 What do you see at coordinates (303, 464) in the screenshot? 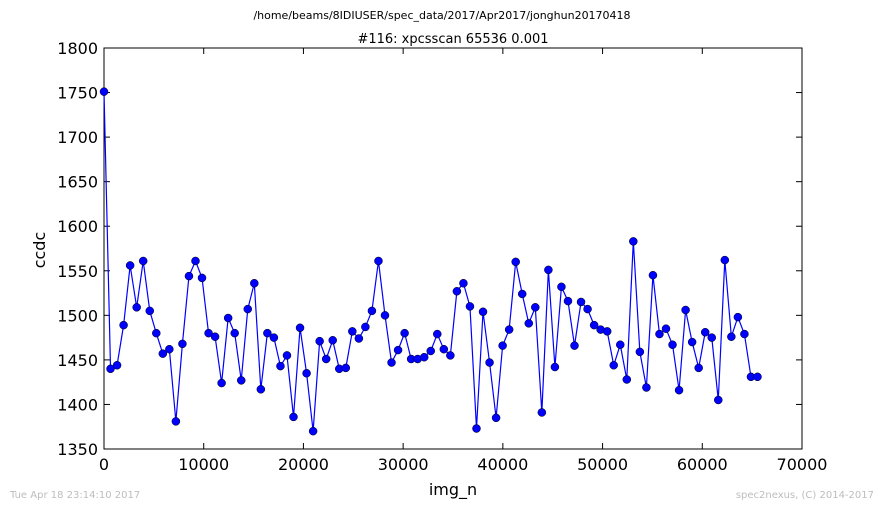
I see `x-tick-label: 20000` at bounding box center [303, 464].